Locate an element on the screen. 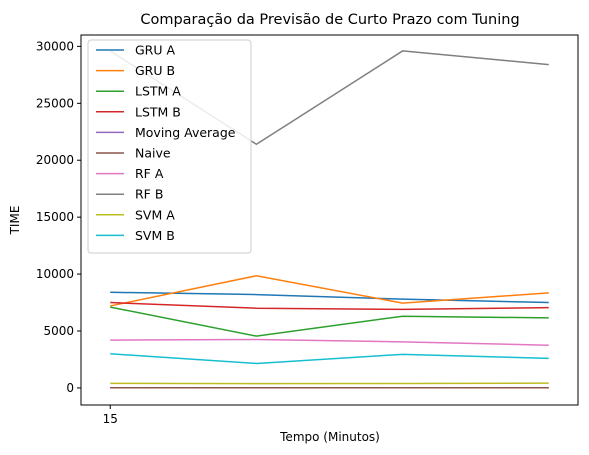 The width and height of the screenshot is (589, 455). legend-label: Moving Average is located at coordinates (185, 132).